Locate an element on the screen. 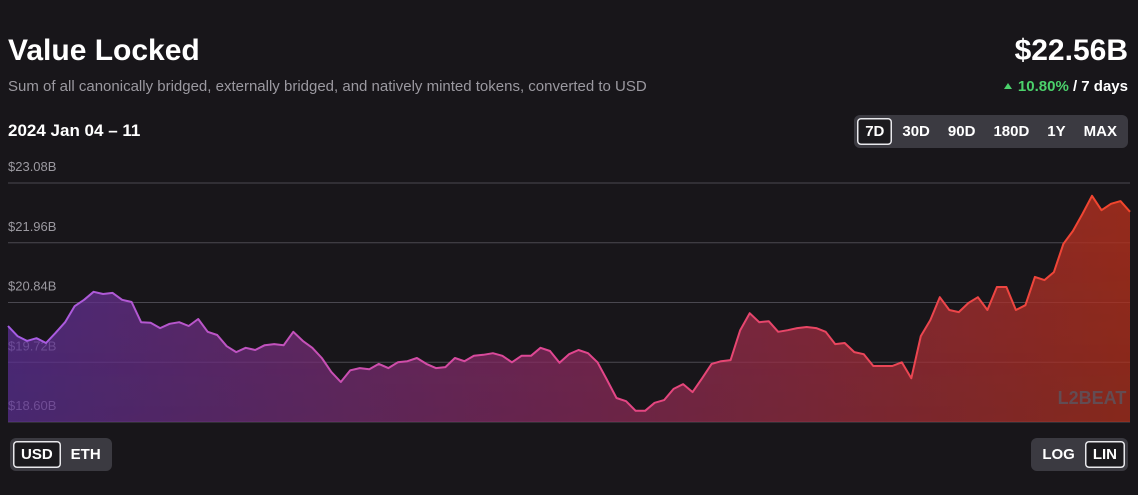  toggle-button: ETH is located at coordinates (85, 454).